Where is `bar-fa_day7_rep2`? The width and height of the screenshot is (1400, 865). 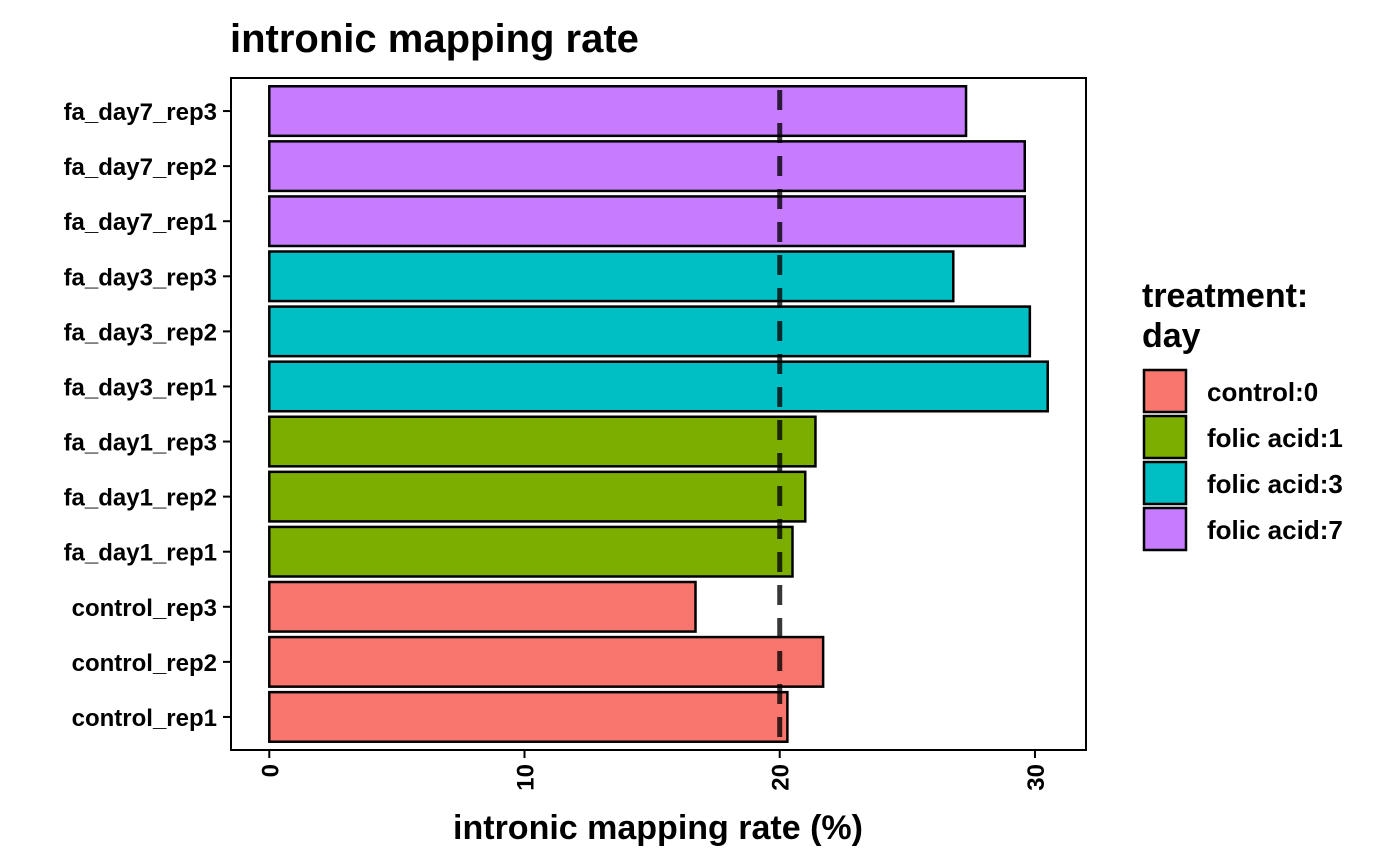
bar-fa_day7_rep2 is located at coordinates (647, 166).